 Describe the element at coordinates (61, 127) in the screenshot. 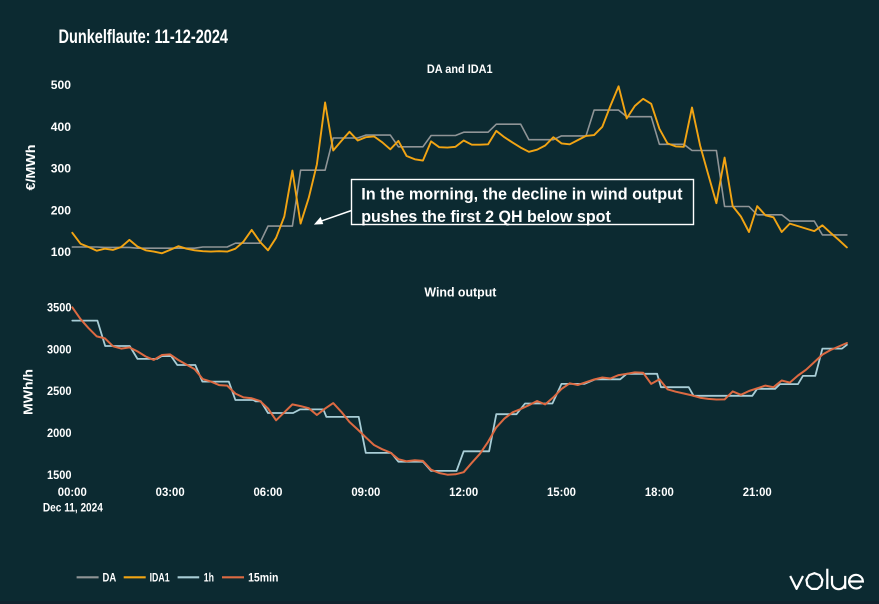

I see `svg-text: 400` at that location.